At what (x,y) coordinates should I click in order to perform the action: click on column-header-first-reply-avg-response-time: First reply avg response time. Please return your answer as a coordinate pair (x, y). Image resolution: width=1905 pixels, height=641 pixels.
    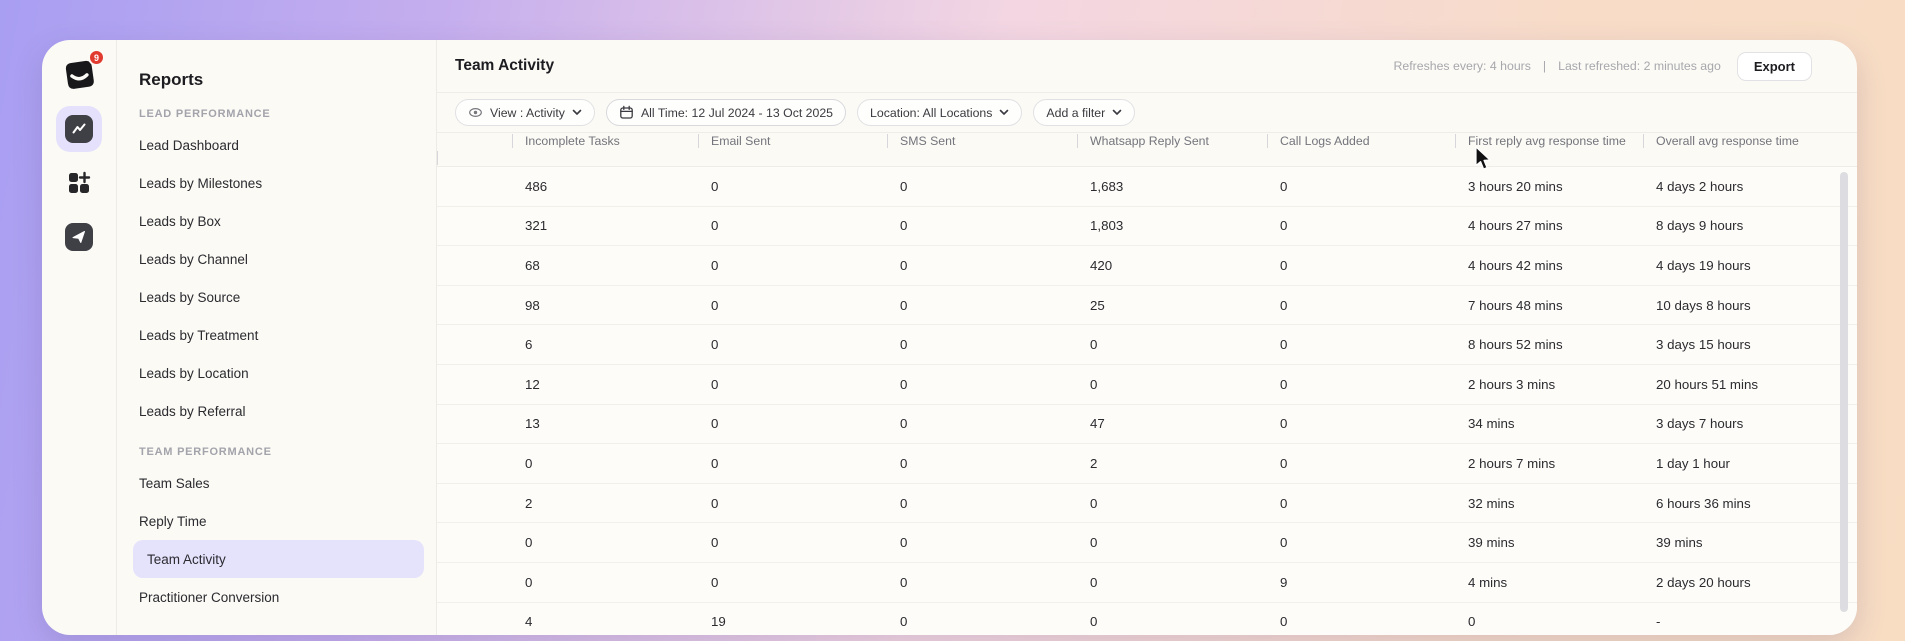
    Looking at the image, I should click on (1549, 141).